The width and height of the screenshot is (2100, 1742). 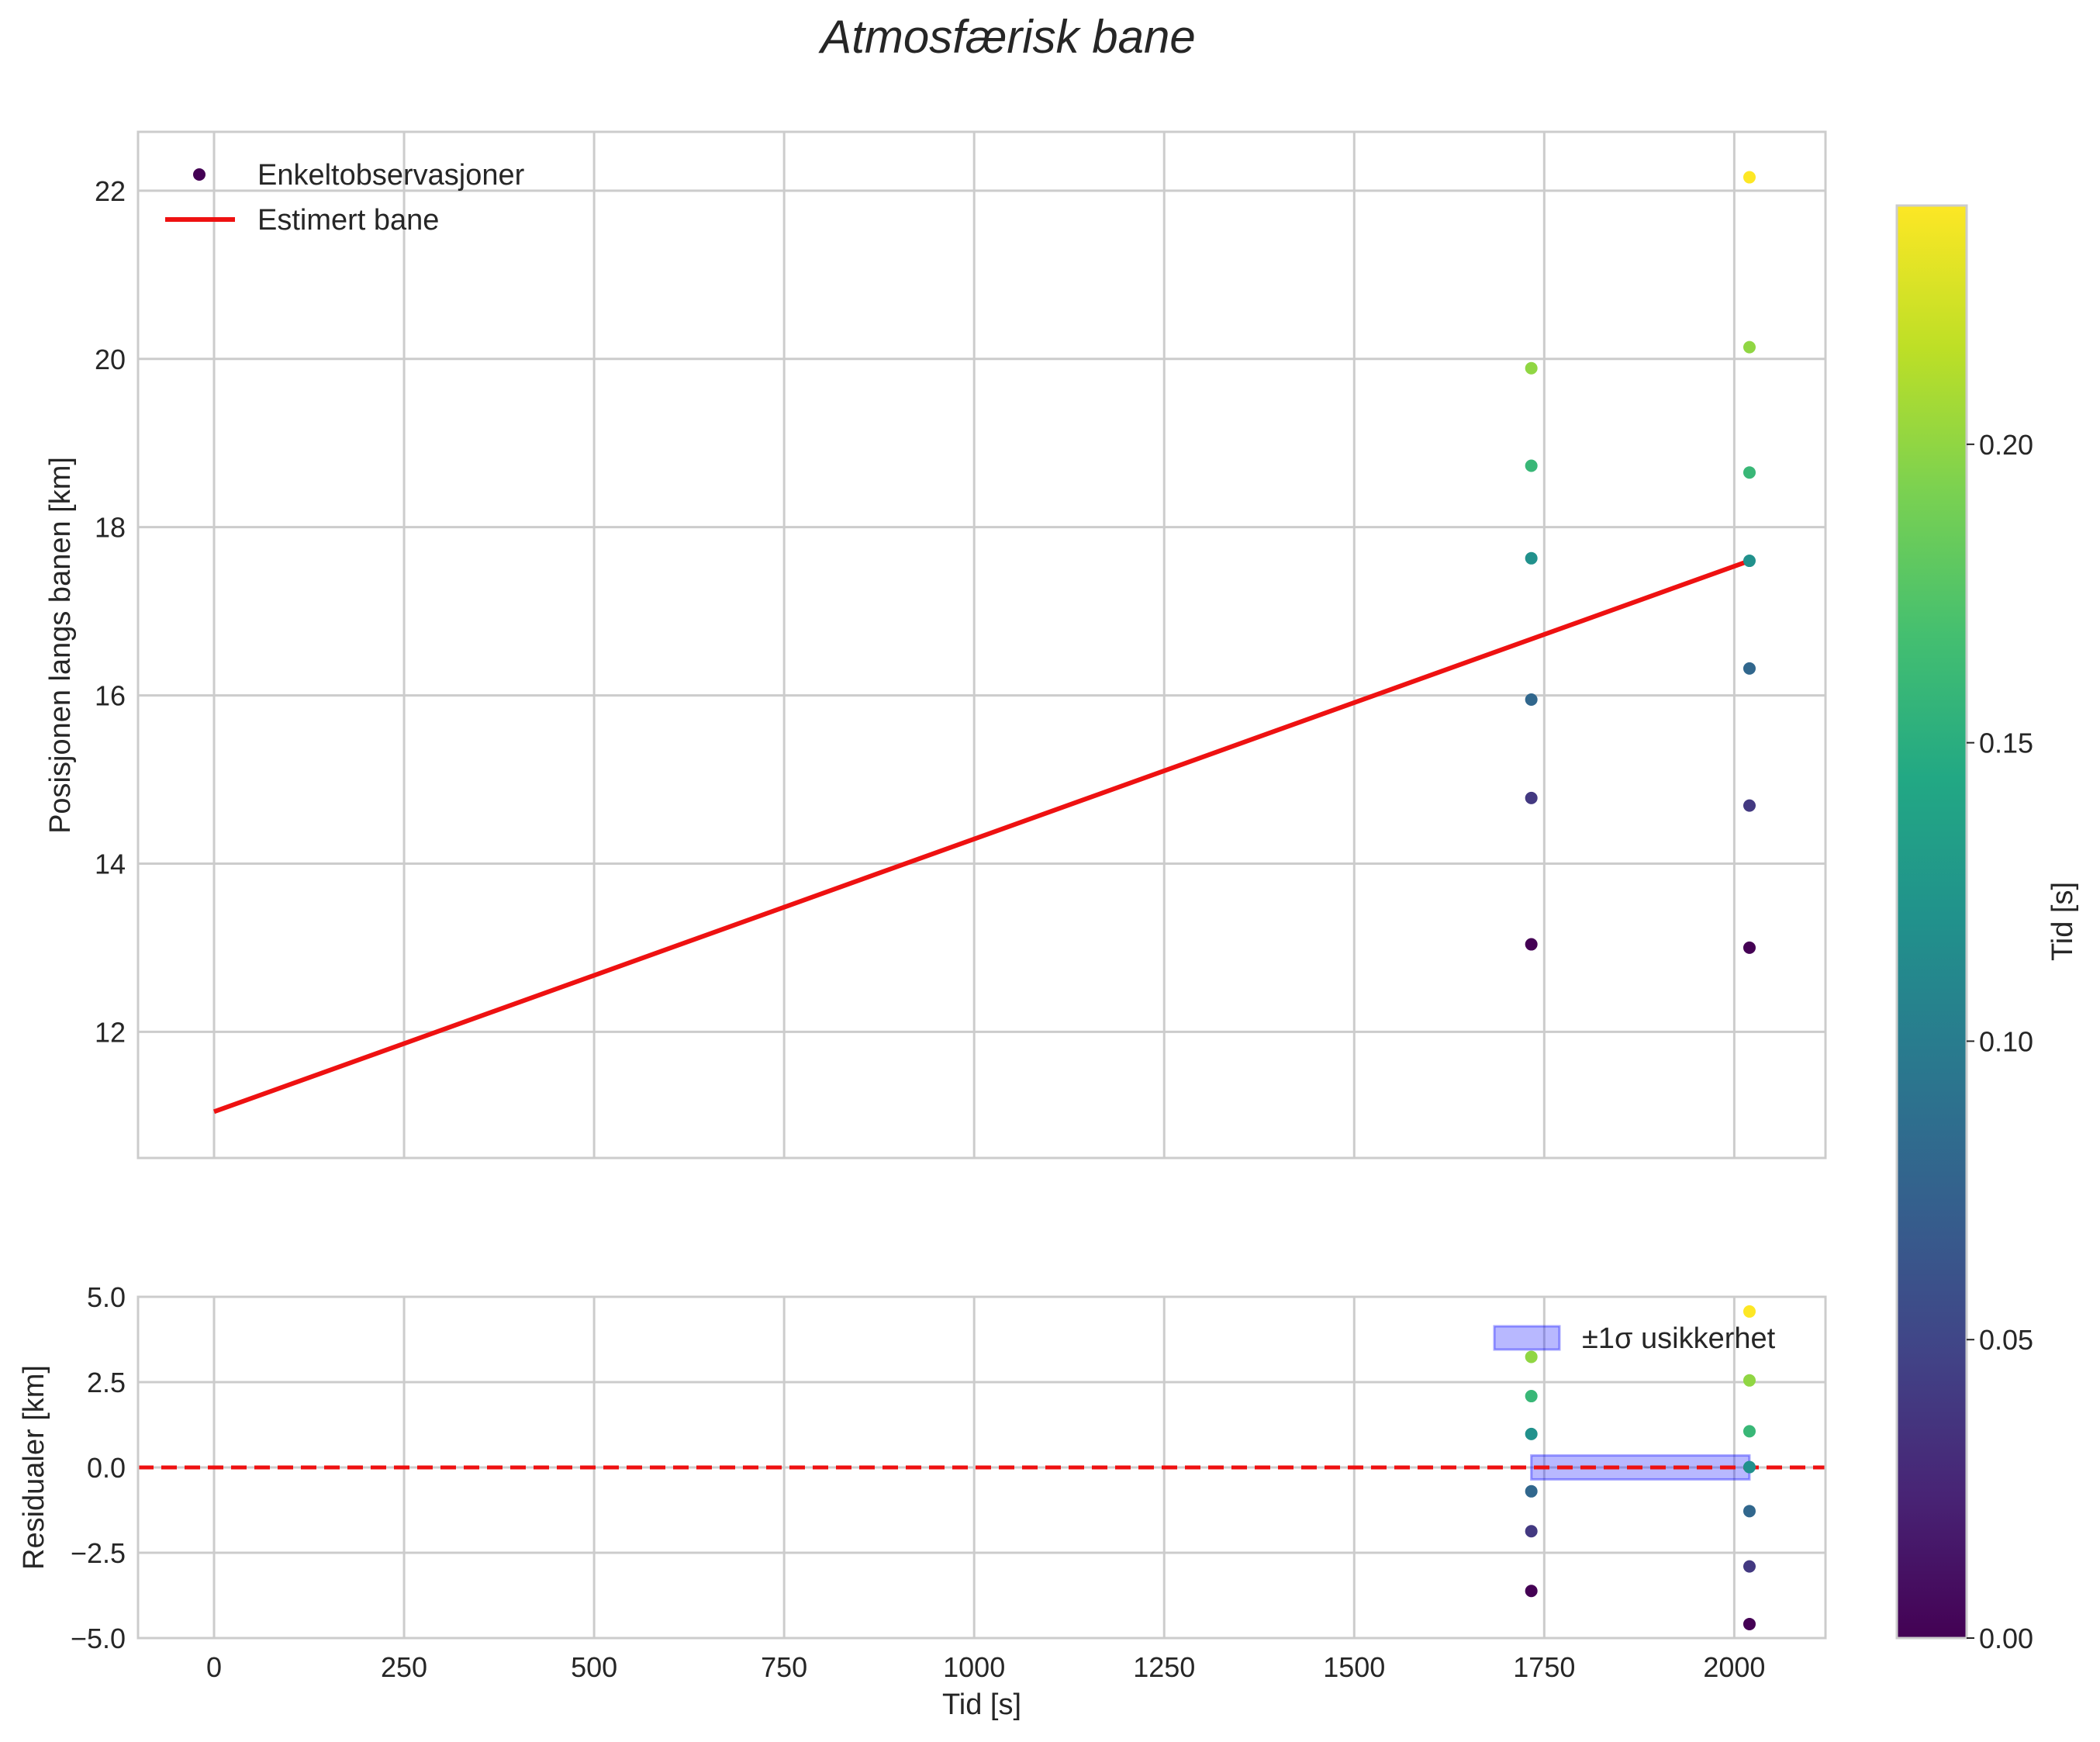 I want to click on residual-x-tick-labels: 0 250 500 750 1000 1250 1500 1750 2000, so click(x=985, y=1667).